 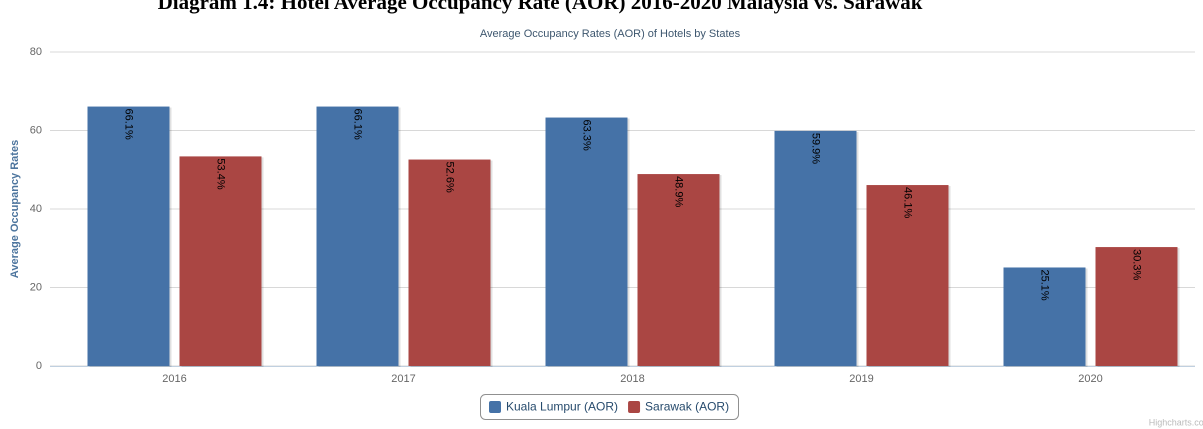 I want to click on data-label: 63.3%, so click(x=587, y=135).